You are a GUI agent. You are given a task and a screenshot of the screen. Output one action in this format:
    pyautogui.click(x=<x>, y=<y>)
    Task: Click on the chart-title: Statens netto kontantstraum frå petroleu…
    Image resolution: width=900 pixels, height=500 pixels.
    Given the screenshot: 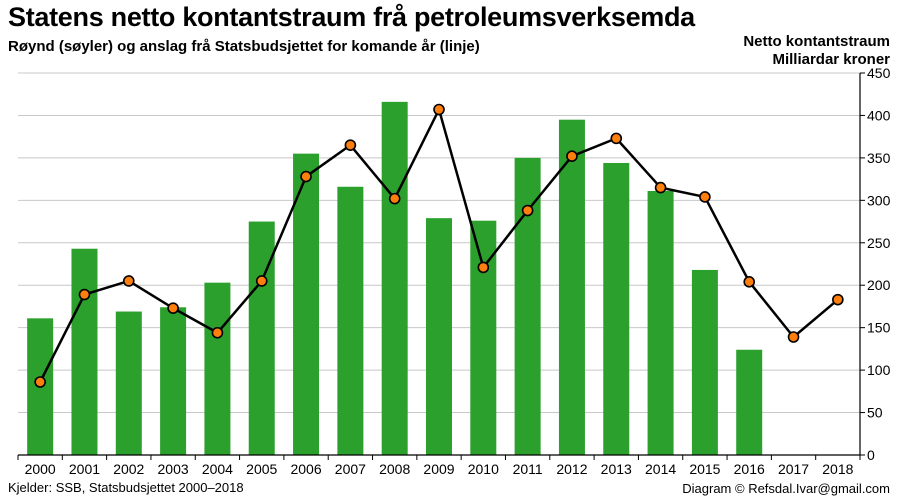 What is the action you would take?
    pyautogui.click(x=351, y=17)
    